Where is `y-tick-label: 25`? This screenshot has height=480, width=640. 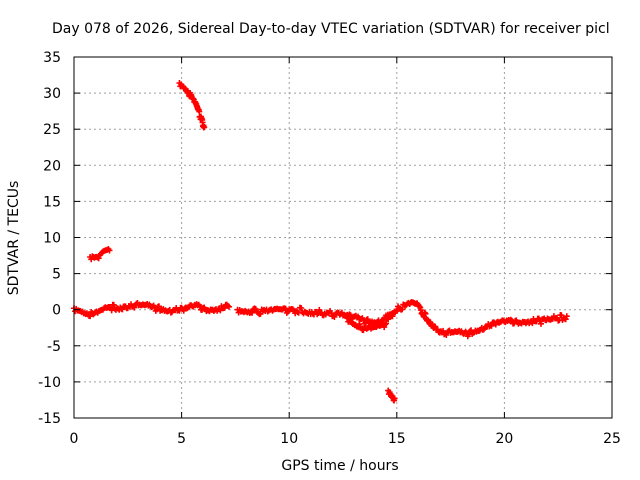
y-tick-label: 25 is located at coordinates (52, 130).